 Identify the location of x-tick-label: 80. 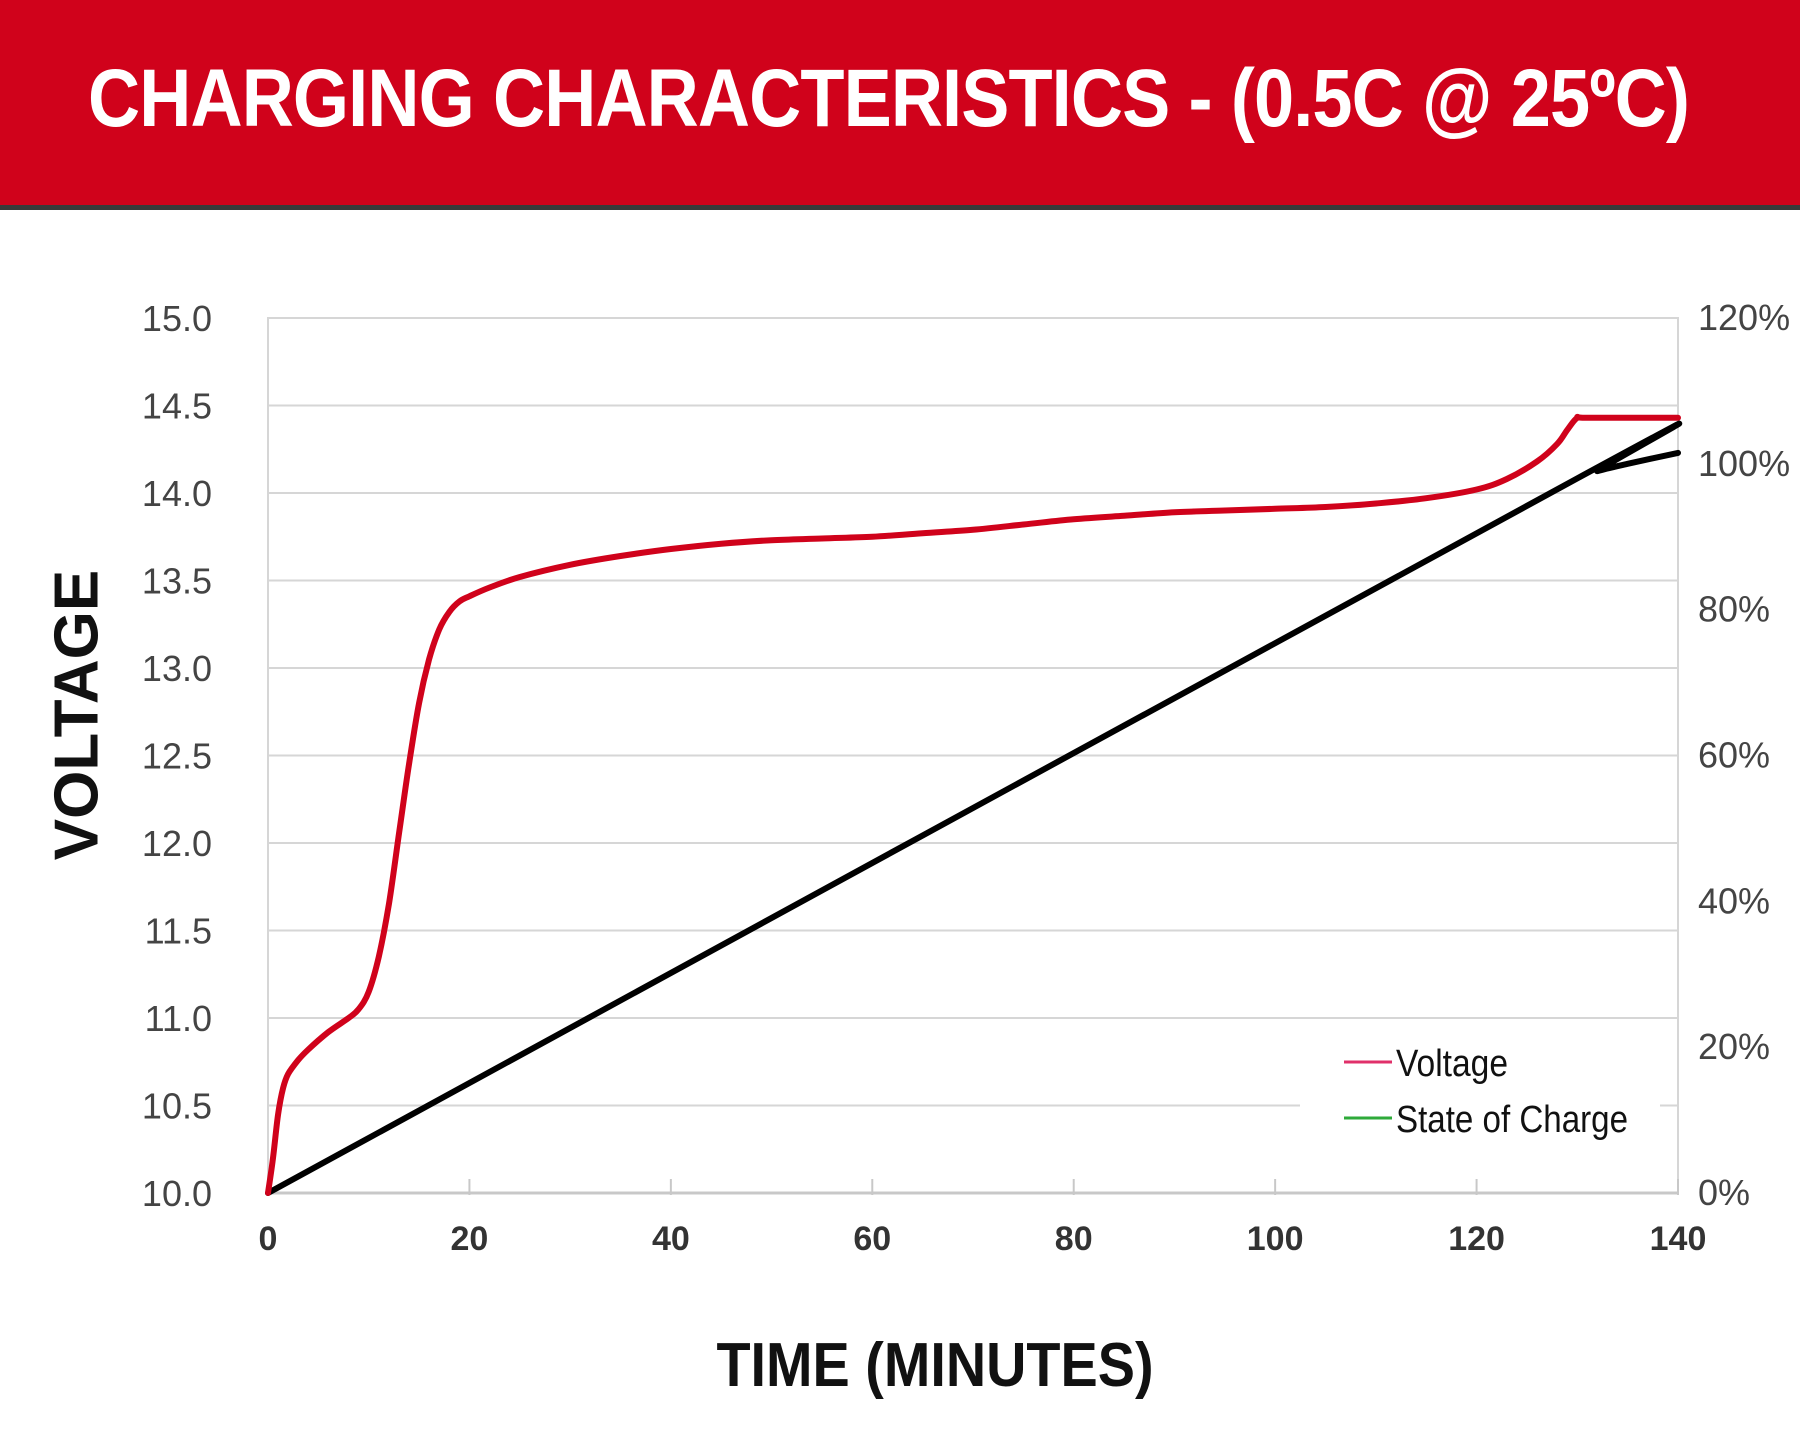
(1074, 1239).